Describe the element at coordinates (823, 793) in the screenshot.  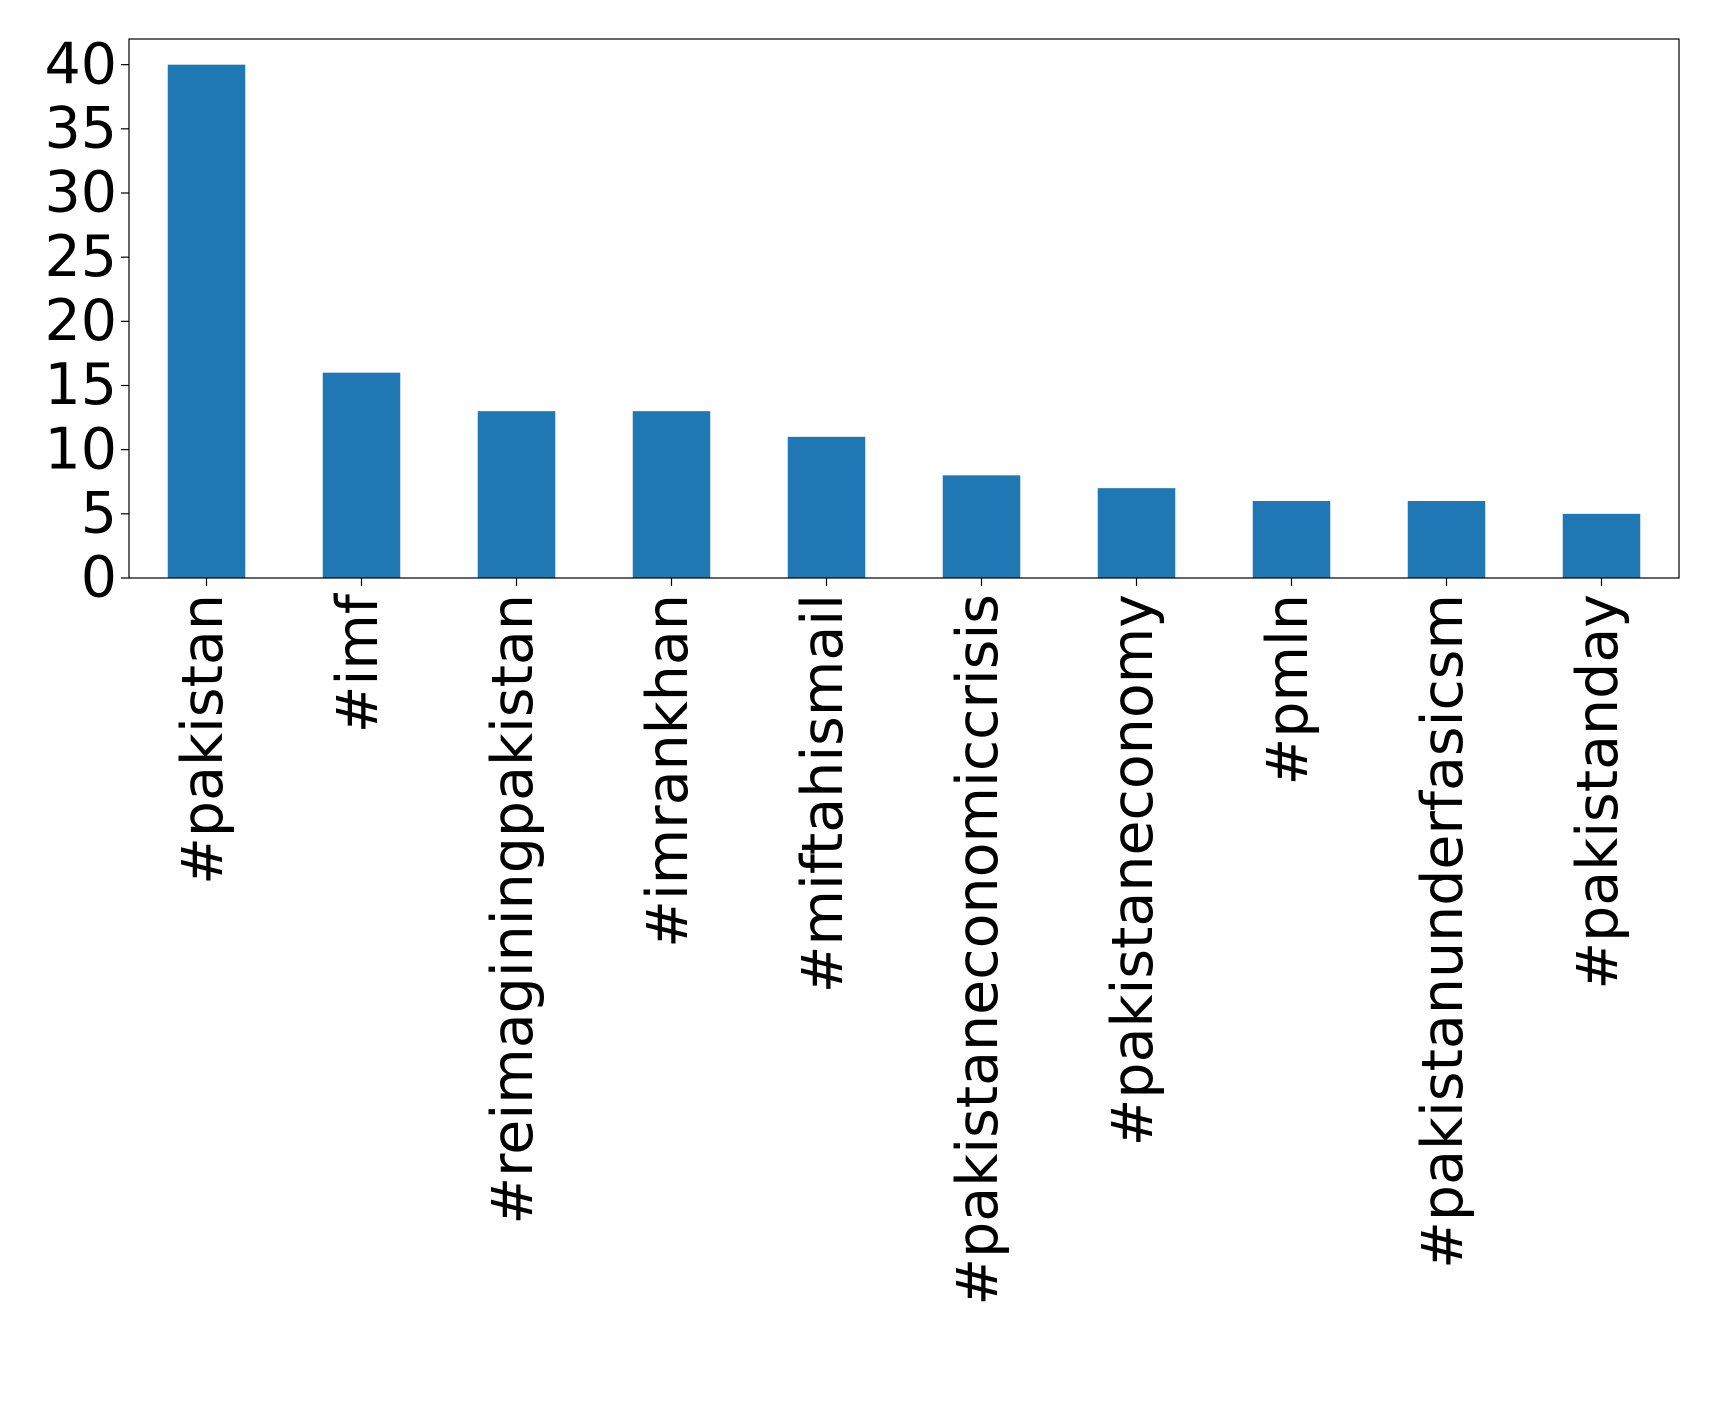
I see `x-tick-label: #miftahismail` at that location.